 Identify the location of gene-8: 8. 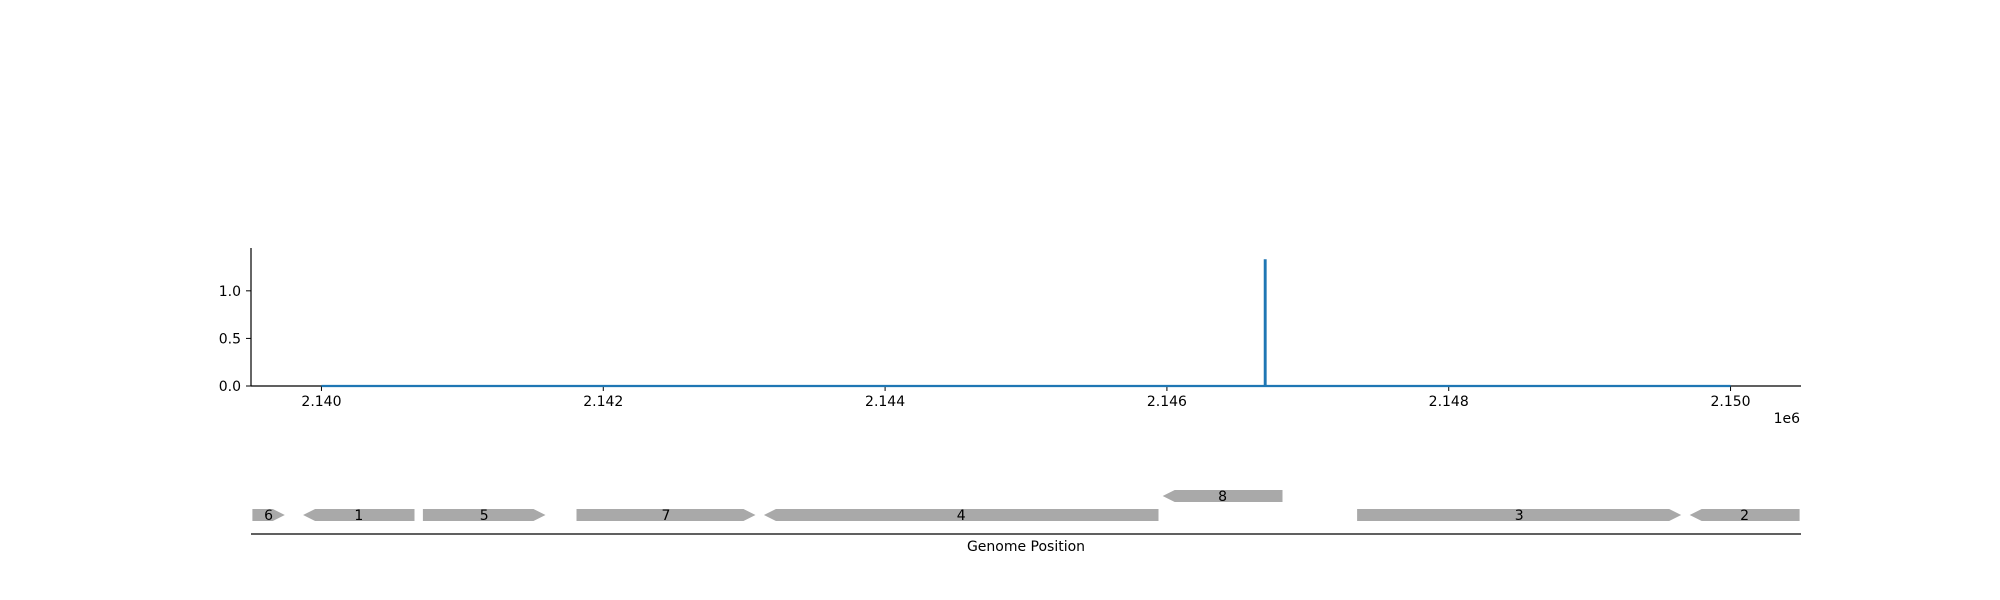
(1222, 497).